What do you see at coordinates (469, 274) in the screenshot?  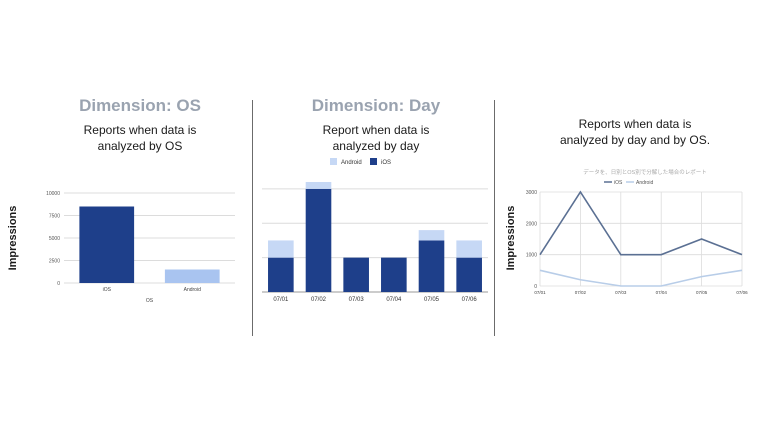 I see `bar-ios-07/06` at bounding box center [469, 274].